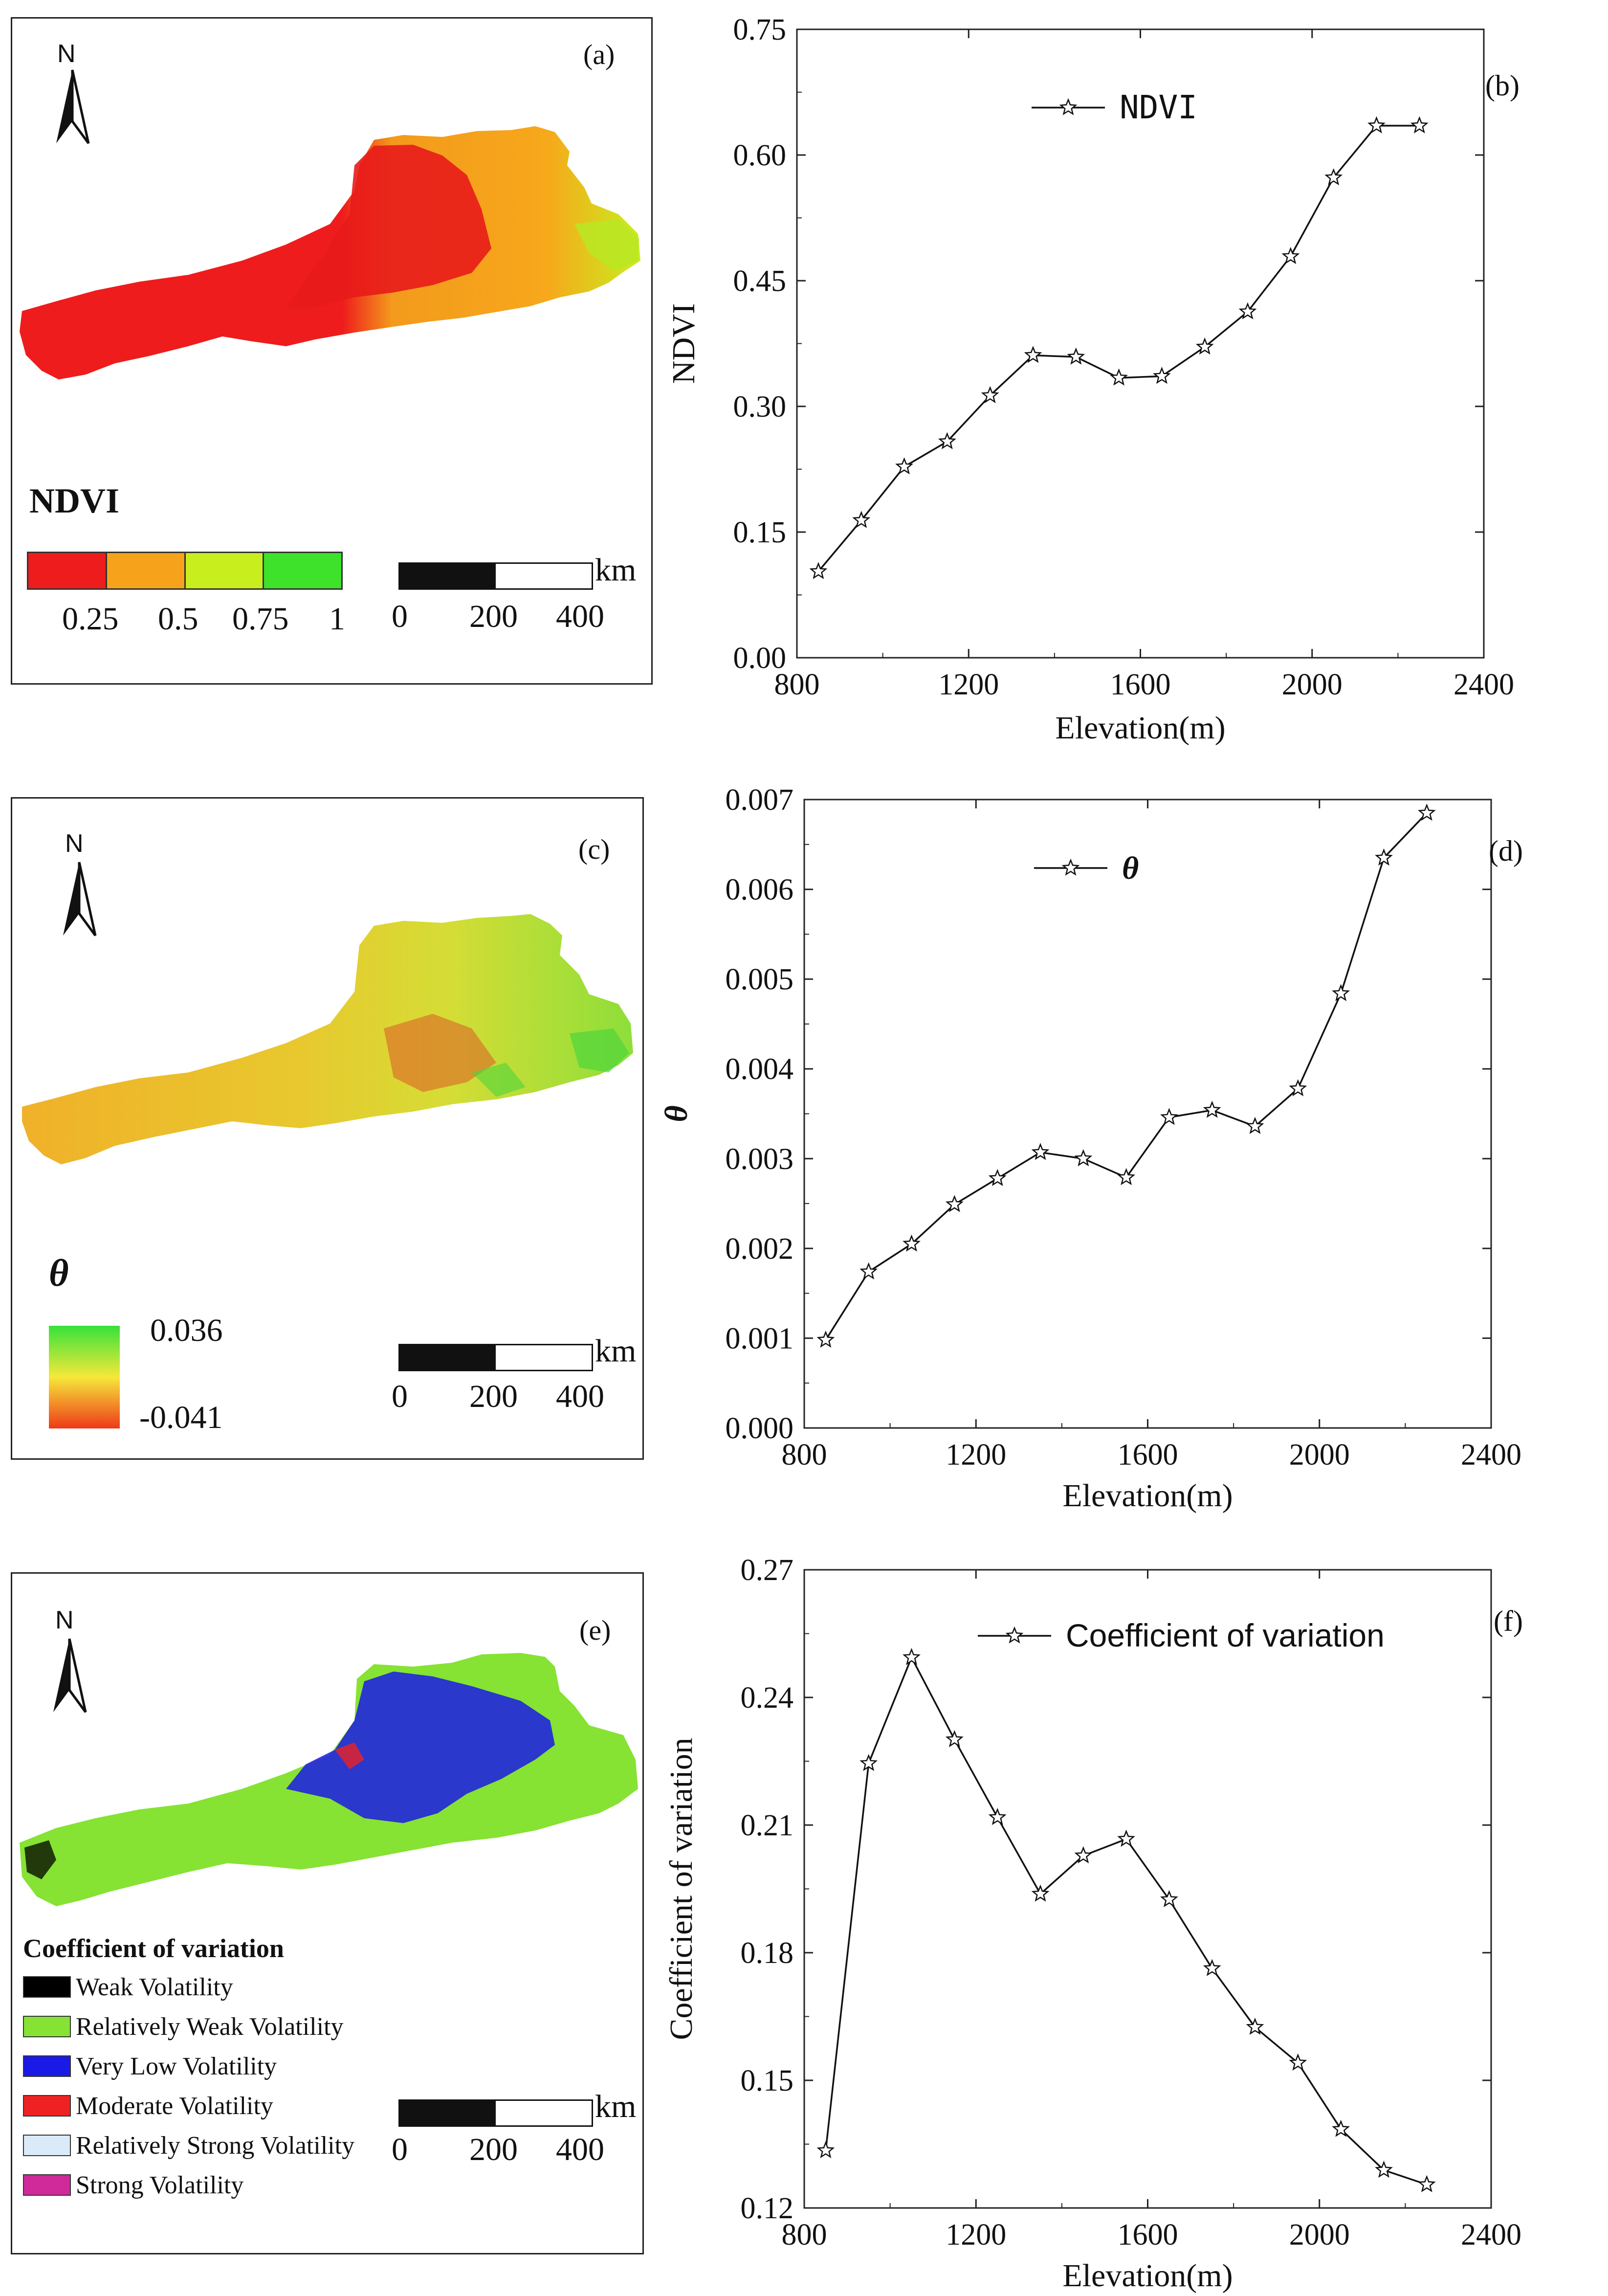 The width and height of the screenshot is (1608, 2296). What do you see at coordinates (260, 619) in the screenshot?
I see `legend-tick: 0.75` at bounding box center [260, 619].